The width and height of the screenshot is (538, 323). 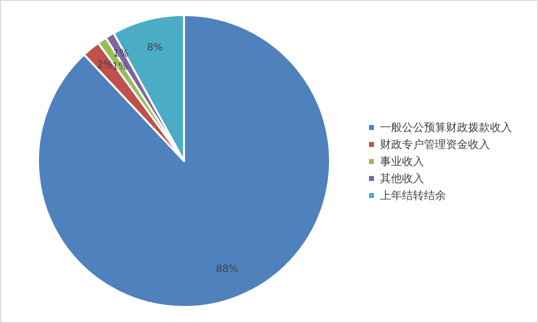 I want to click on data-label: 2%, so click(x=104, y=65).